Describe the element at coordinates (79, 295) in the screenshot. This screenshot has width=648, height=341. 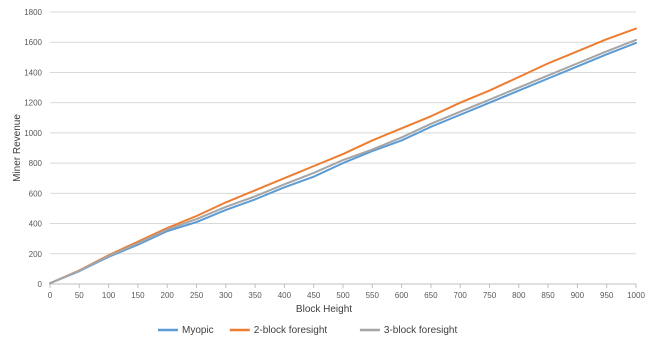
I see `x-tick-label: 50` at that location.